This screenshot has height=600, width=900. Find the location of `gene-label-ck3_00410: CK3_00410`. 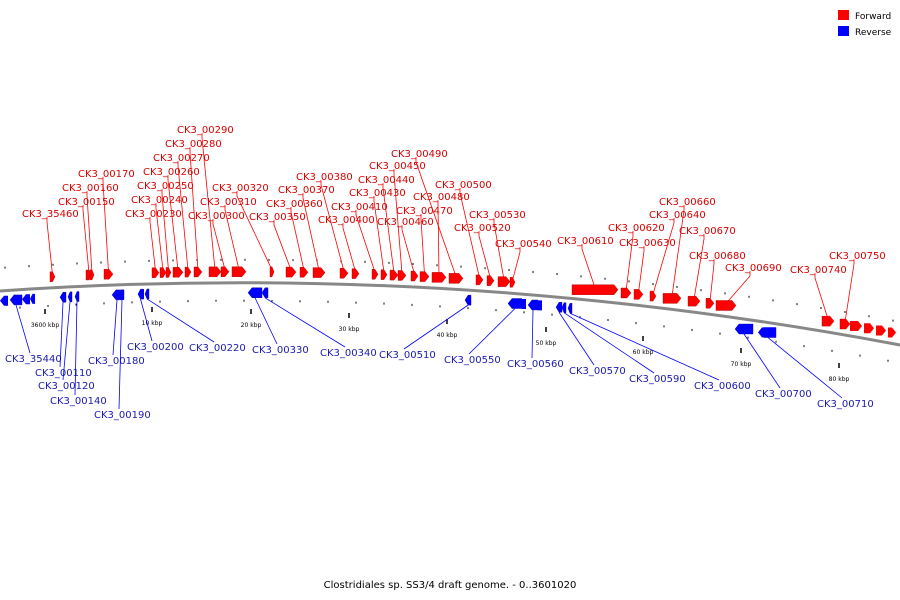

gene-label-ck3_00410: CK3_00410 is located at coordinates (359, 207).